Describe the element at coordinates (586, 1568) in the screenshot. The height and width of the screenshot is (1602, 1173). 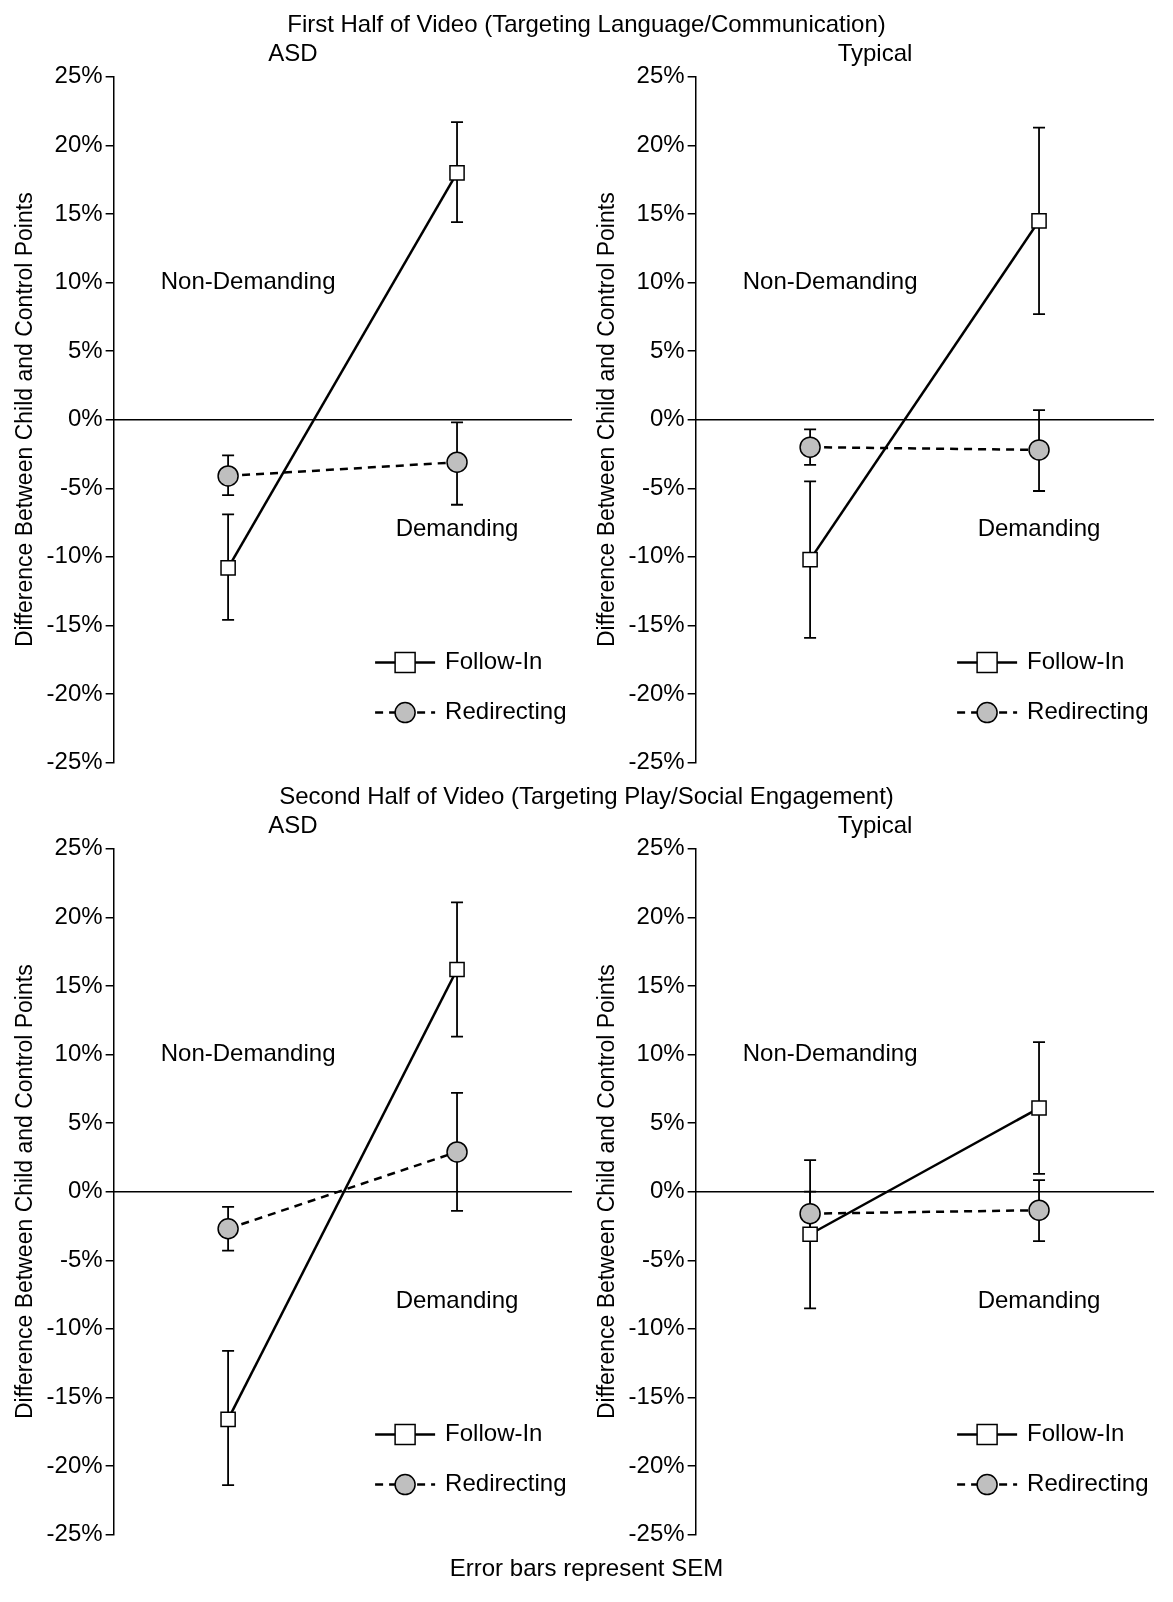
I see `text: Error bars represent SEM` at that location.